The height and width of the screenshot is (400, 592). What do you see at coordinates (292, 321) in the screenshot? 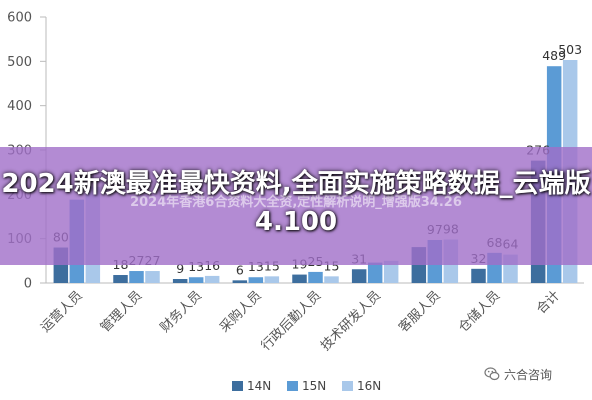
I see `x-tick-label: 行政后勤人员` at bounding box center [292, 321].